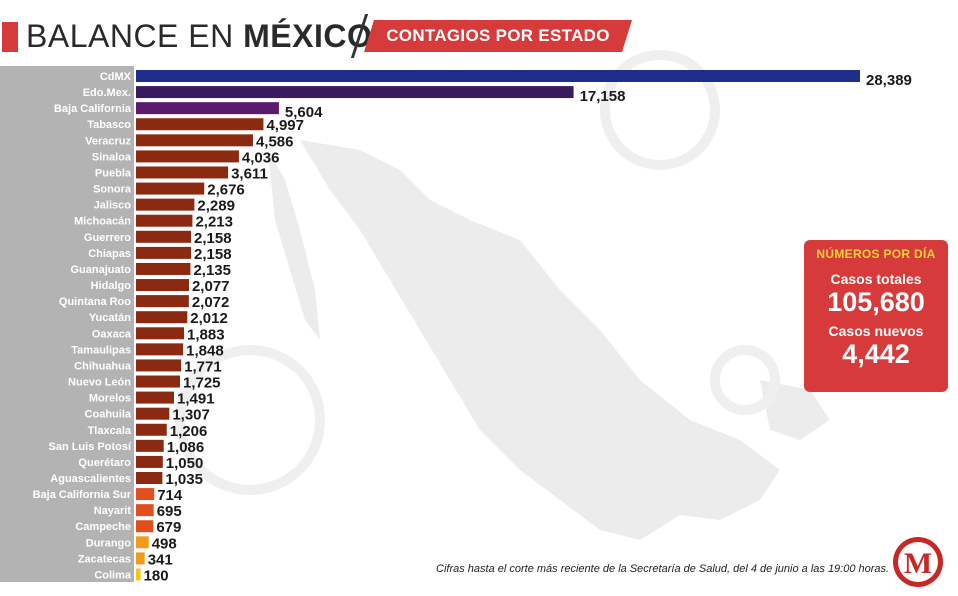 This screenshot has width=958, height=596. Describe the element at coordinates (99, 383) in the screenshot. I see `category-label: Nuevo León` at that location.